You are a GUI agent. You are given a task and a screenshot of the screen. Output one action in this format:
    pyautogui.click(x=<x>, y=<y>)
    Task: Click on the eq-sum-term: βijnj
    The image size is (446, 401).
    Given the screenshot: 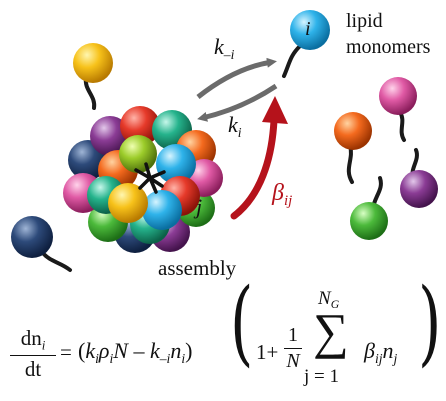 What is the action you would take?
    pyautogui.click(x=381, y=352)
    